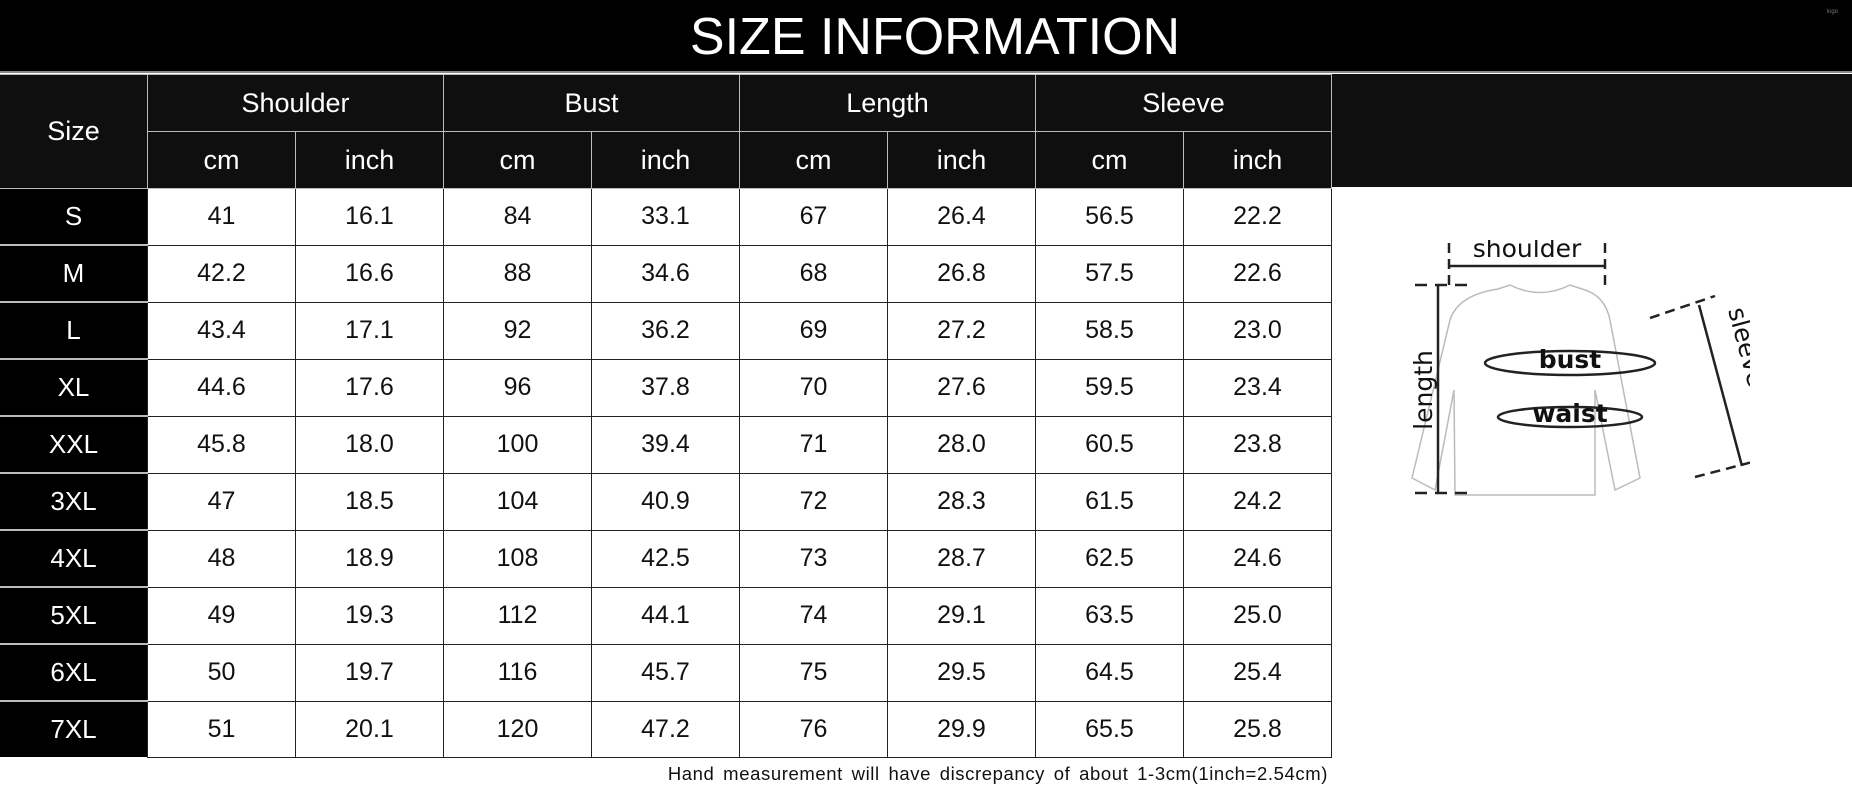  I want to click on value-cell: 71, so click(813, 444).